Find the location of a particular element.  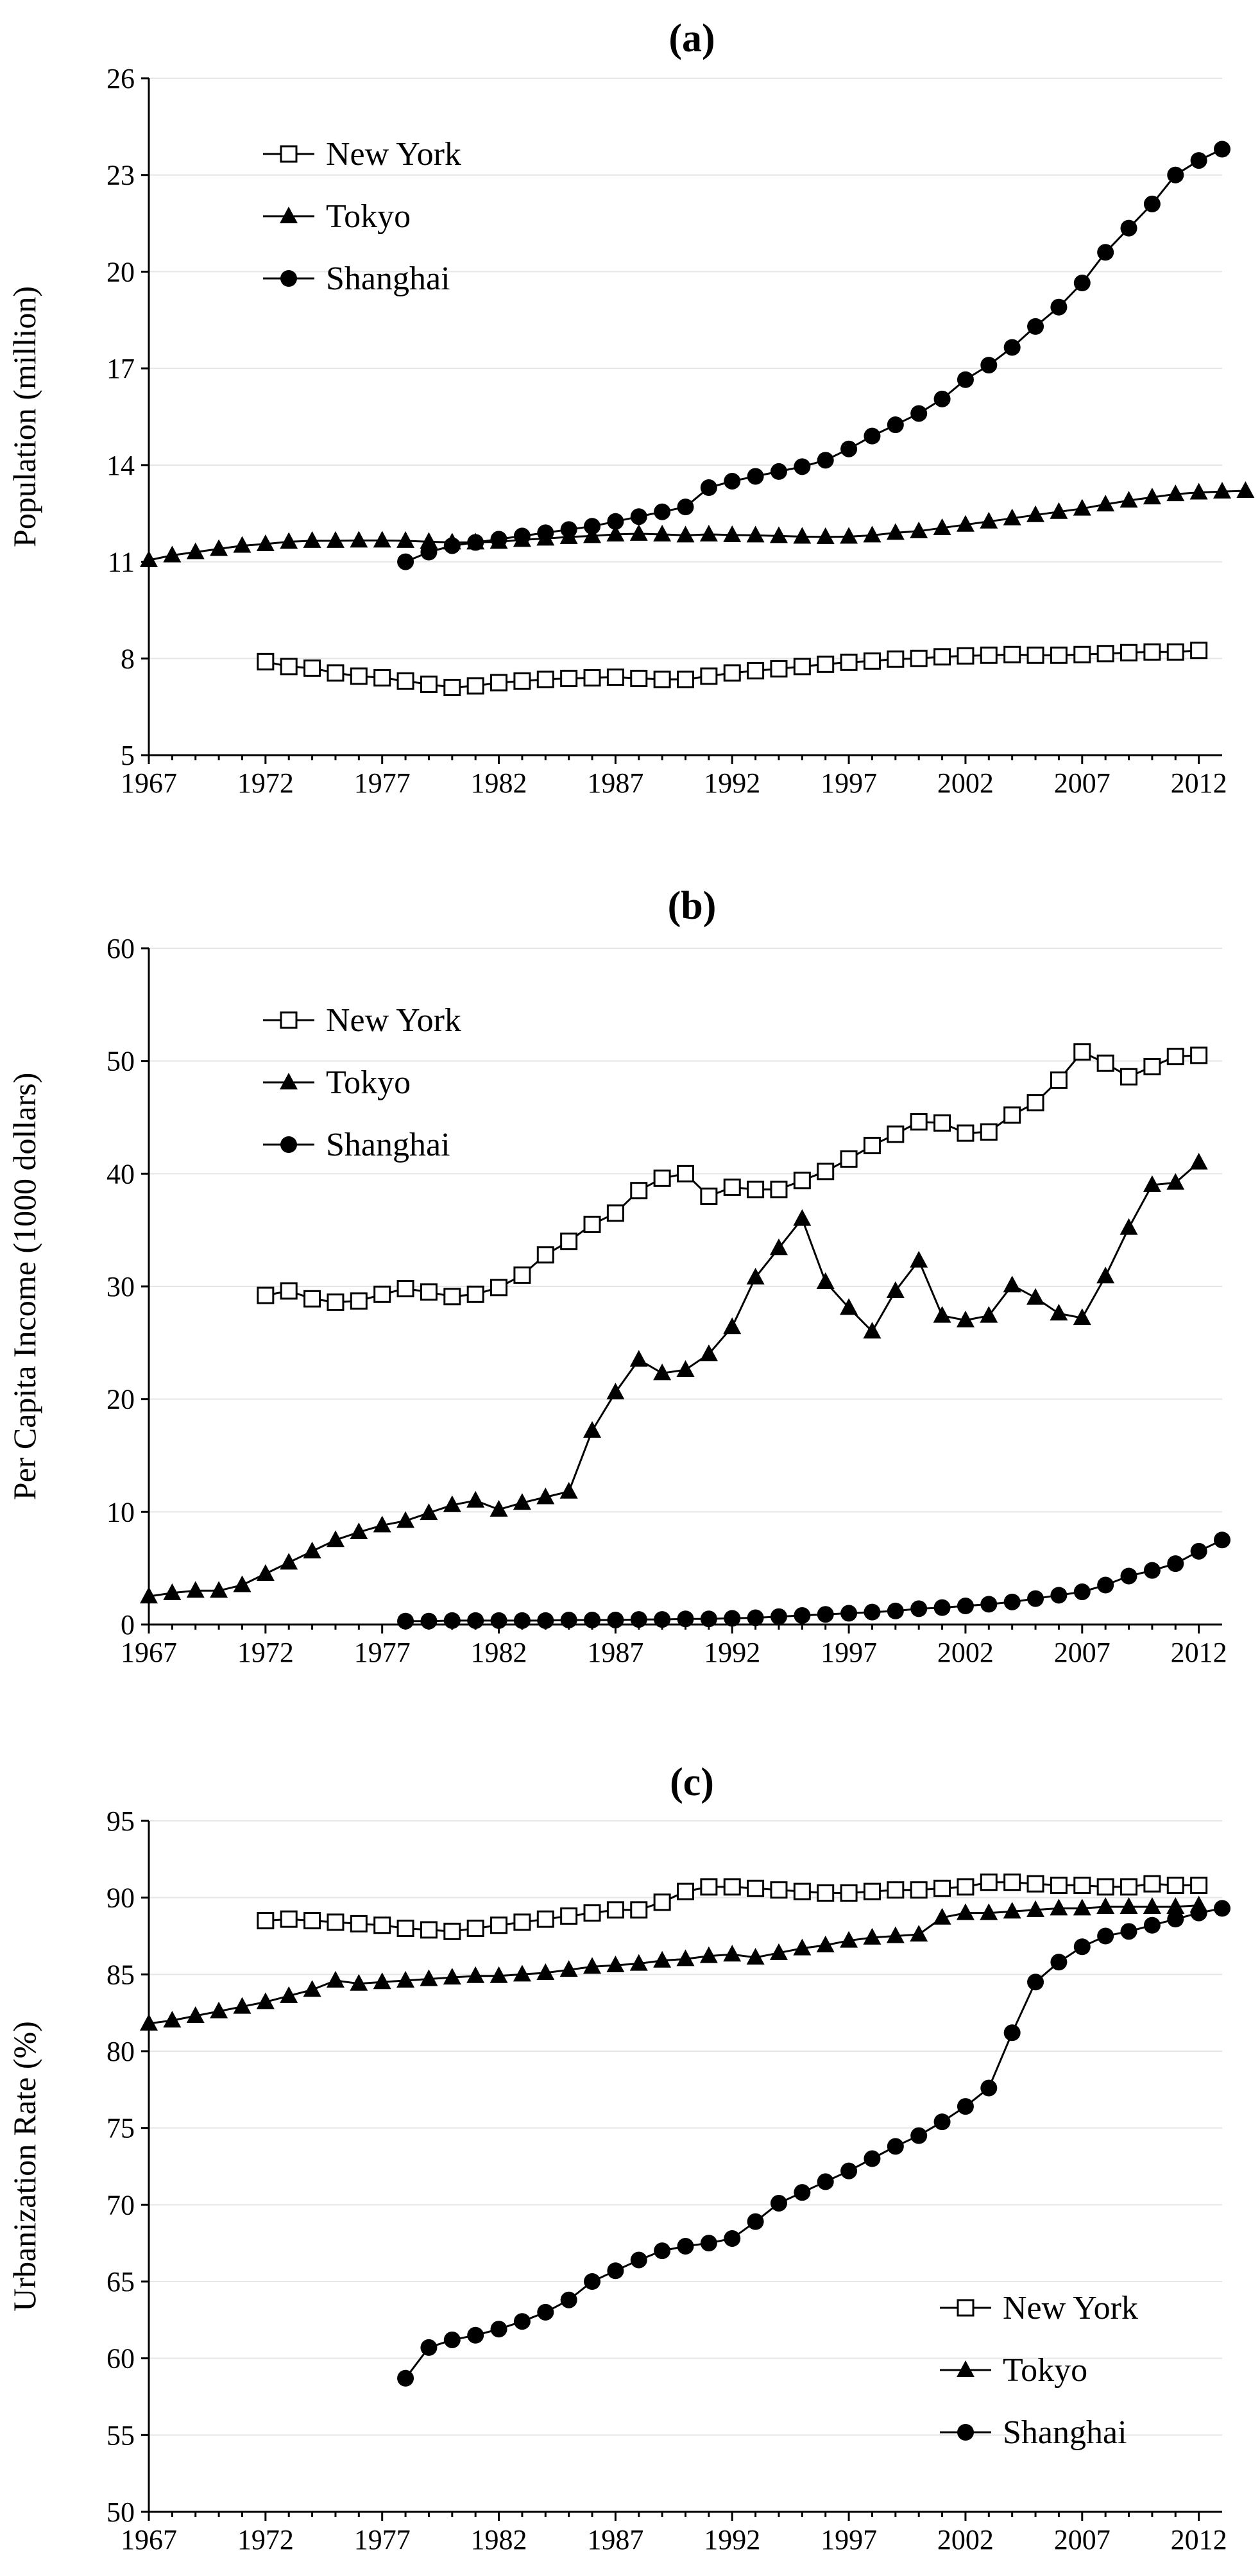

y-tick-label: 30 is located at coordinates (120, 1286).